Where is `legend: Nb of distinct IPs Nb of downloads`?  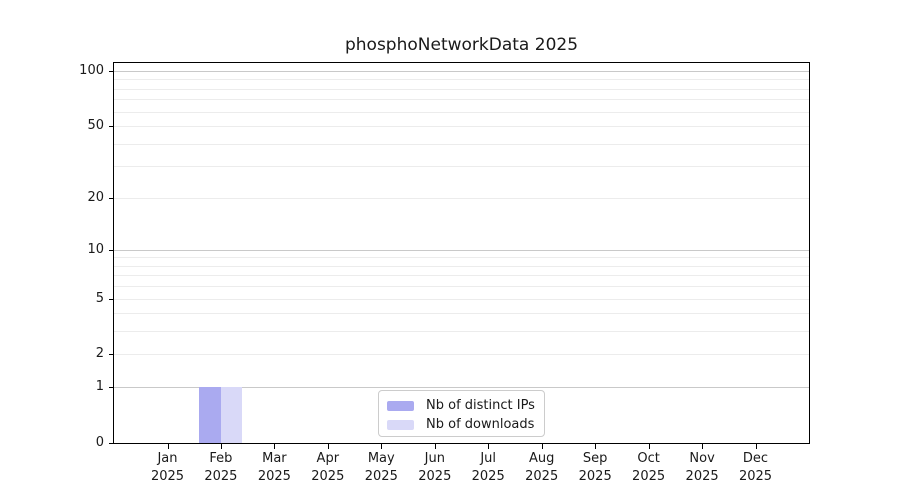 legend: Nb of distinct IPs Nb of downloads is located at coordinates (461, 413).